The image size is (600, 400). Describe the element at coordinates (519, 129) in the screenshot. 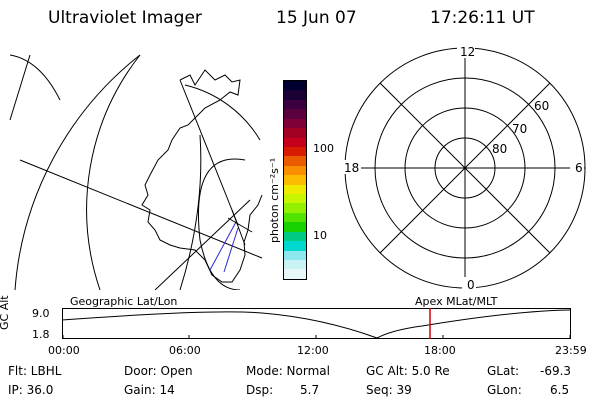

I see `lat-label-70: 70` at that location.